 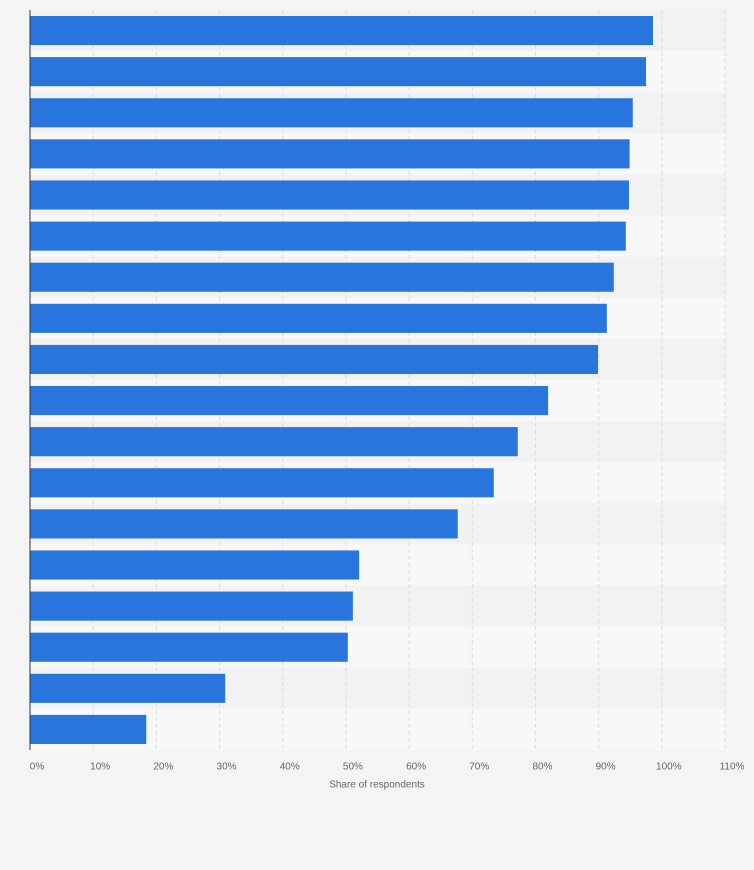 I want to click on x-axis-label: Share of respondents, so click(x=377, y=785).